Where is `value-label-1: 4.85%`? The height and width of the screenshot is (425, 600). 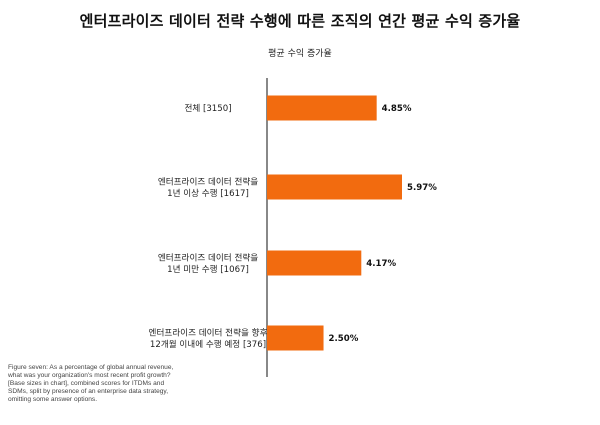
value-label-1: 4.85% is located at coordinates (397, 109).